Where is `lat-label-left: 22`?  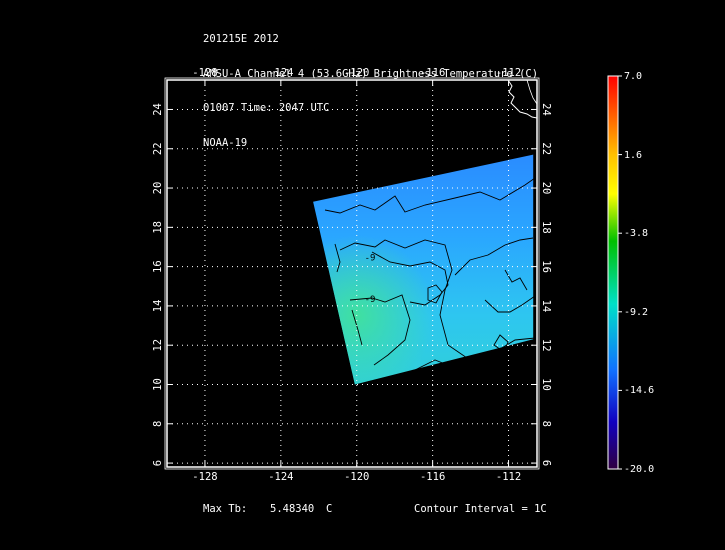
lat-label-left: 22 is located at coordinates (158, 148).